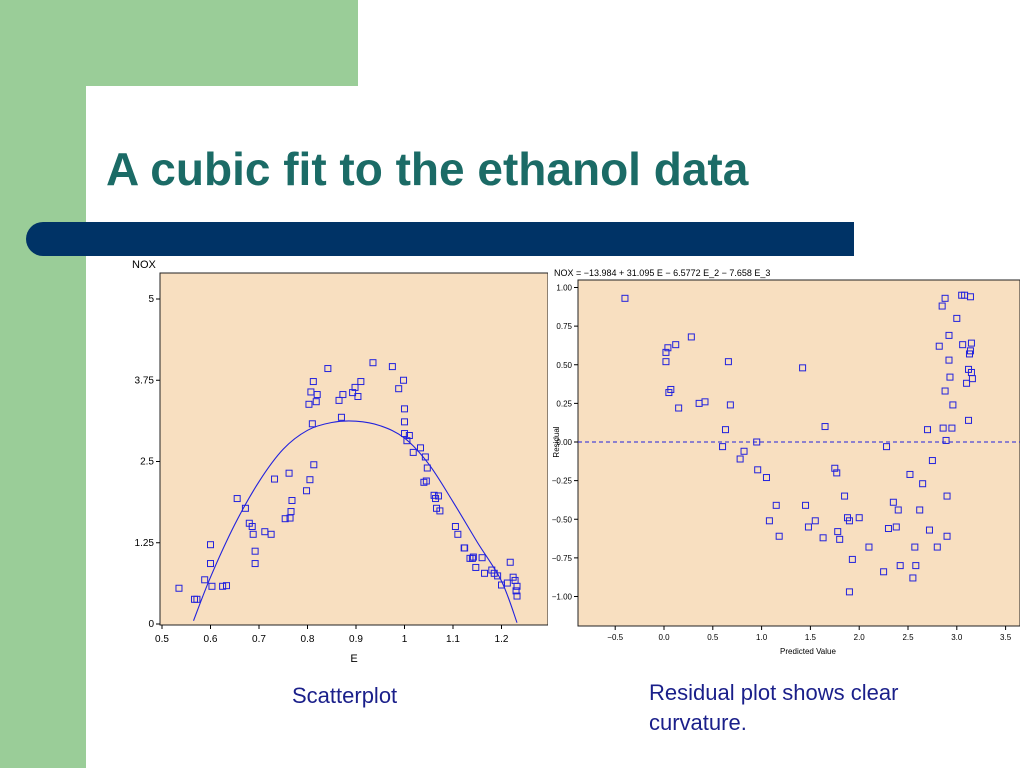 This screenshot has width=1024, height=768. What do you see at coordinates (308, 639) in the screenshot?
I see `scatter-x-tick-label: 0.8` at bounding box center [308, 639].